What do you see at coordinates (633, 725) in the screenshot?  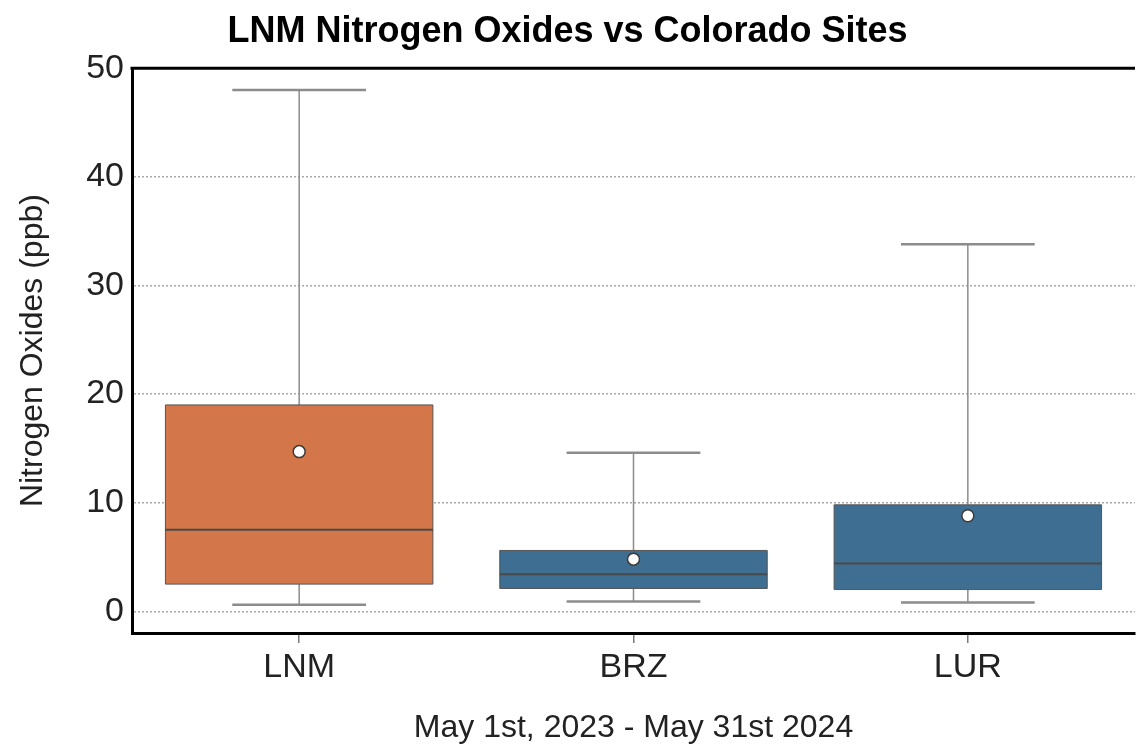 I see `x-axis-title: May 1st, 2023 - May 31st 2024` at bounding box center [633, 725].